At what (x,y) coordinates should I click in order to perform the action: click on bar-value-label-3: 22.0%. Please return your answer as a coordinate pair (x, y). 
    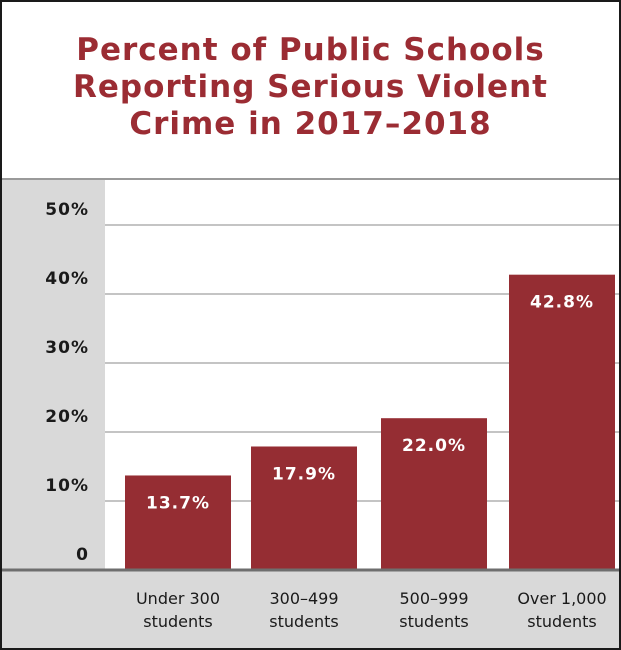
    Looking at the image, I should click on (434, 446).